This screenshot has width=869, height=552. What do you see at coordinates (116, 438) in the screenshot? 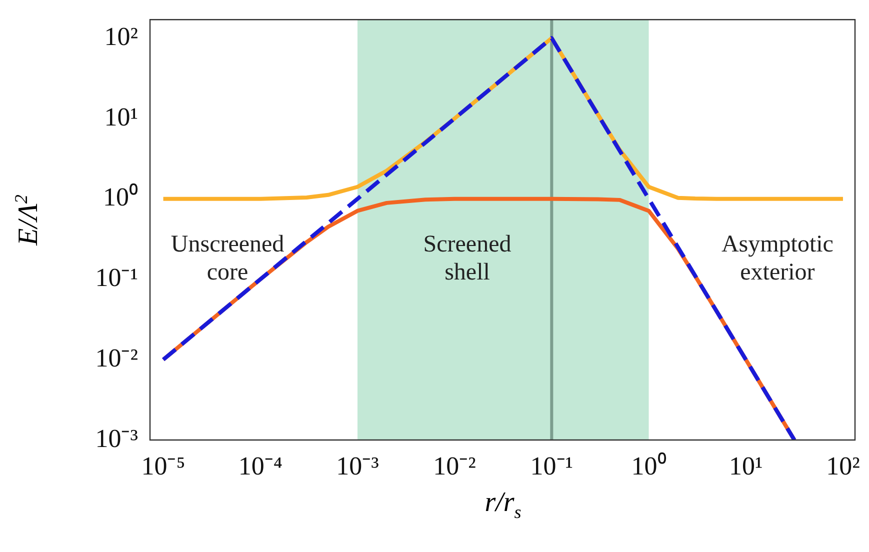
I see `y-tick-label: 10⁻³` at bounding box center [116, 438].